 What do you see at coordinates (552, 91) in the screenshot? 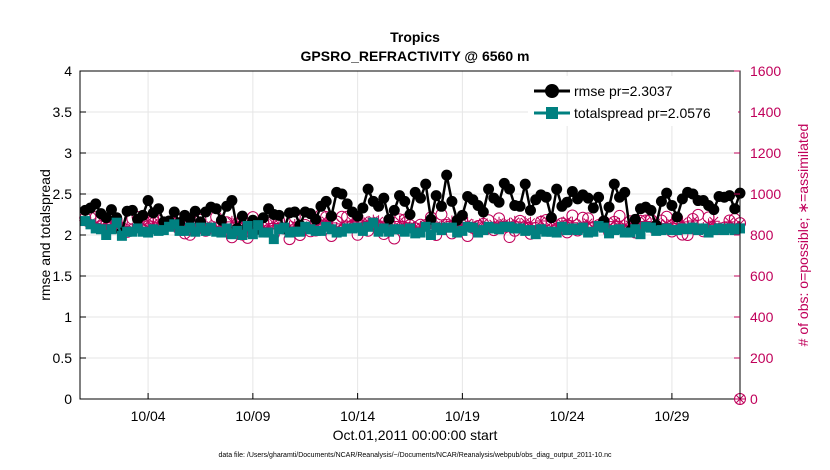
I see `legend-rmse-marker` at bounding box center [552, 91].